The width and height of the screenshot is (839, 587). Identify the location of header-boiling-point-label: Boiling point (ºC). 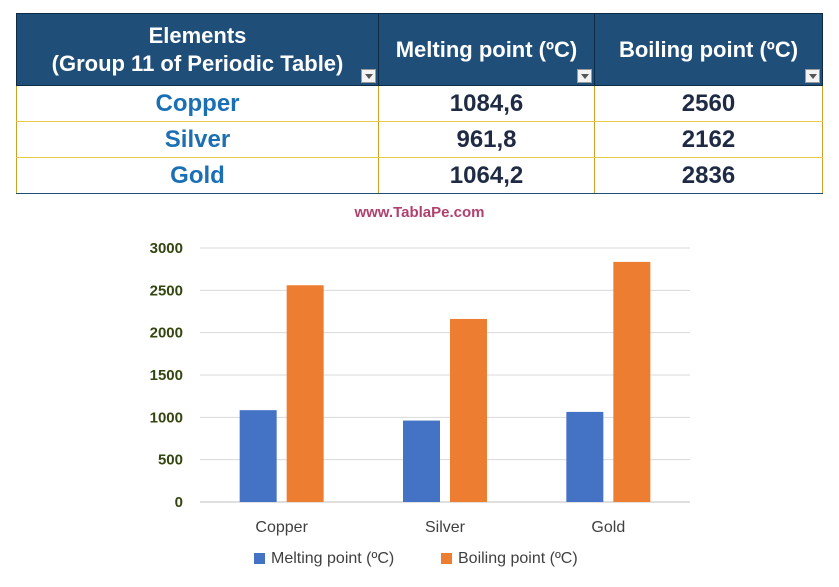
(708, 49).